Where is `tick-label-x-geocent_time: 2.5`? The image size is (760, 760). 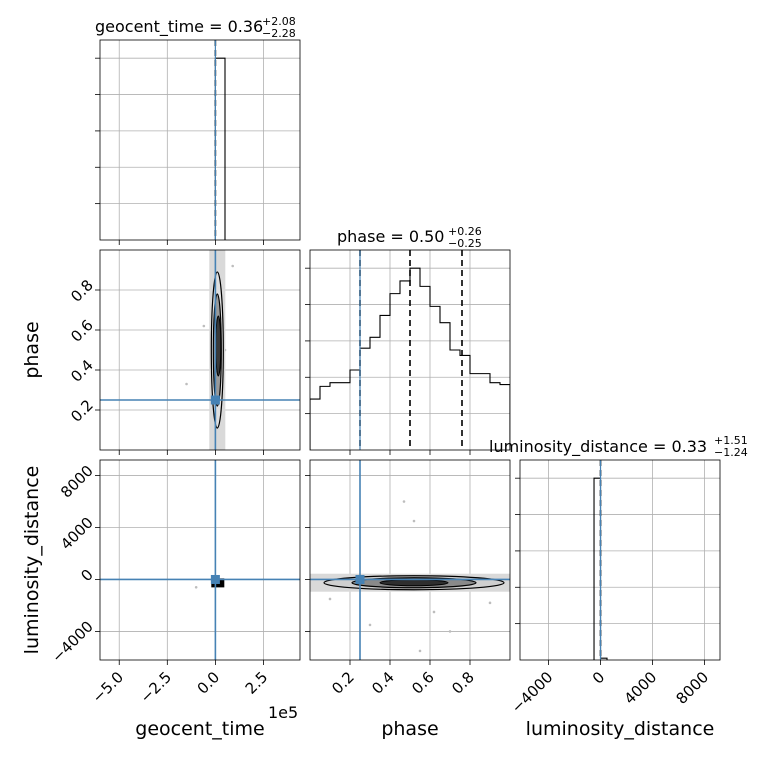
tick-label-x-geocent_time: 2.5 is located at coordinates (257, 683).